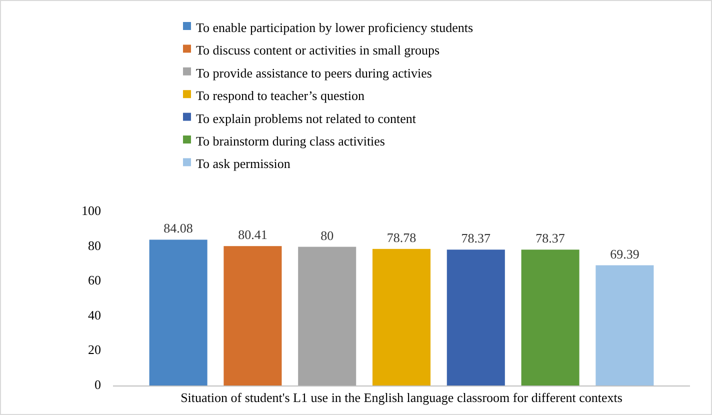  Describe the element at coordinates (253, 234) in the screenshot. I see `data-label: 80.41` at that location.